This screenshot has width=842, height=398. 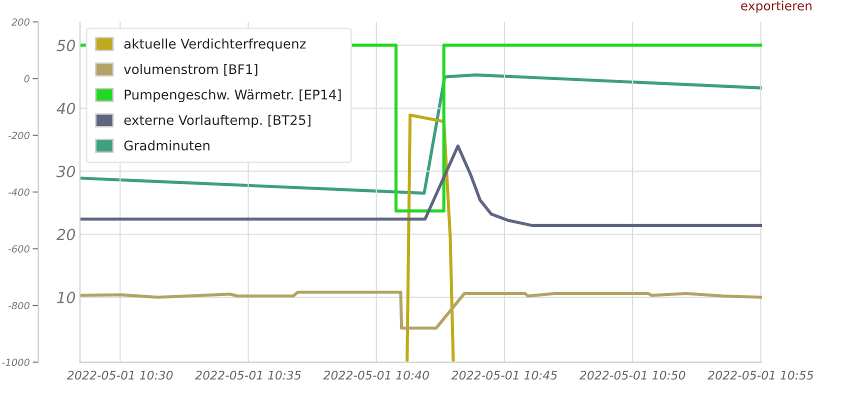 I want to click on legend-label: Gradminuten, so click(x=167, y=145).